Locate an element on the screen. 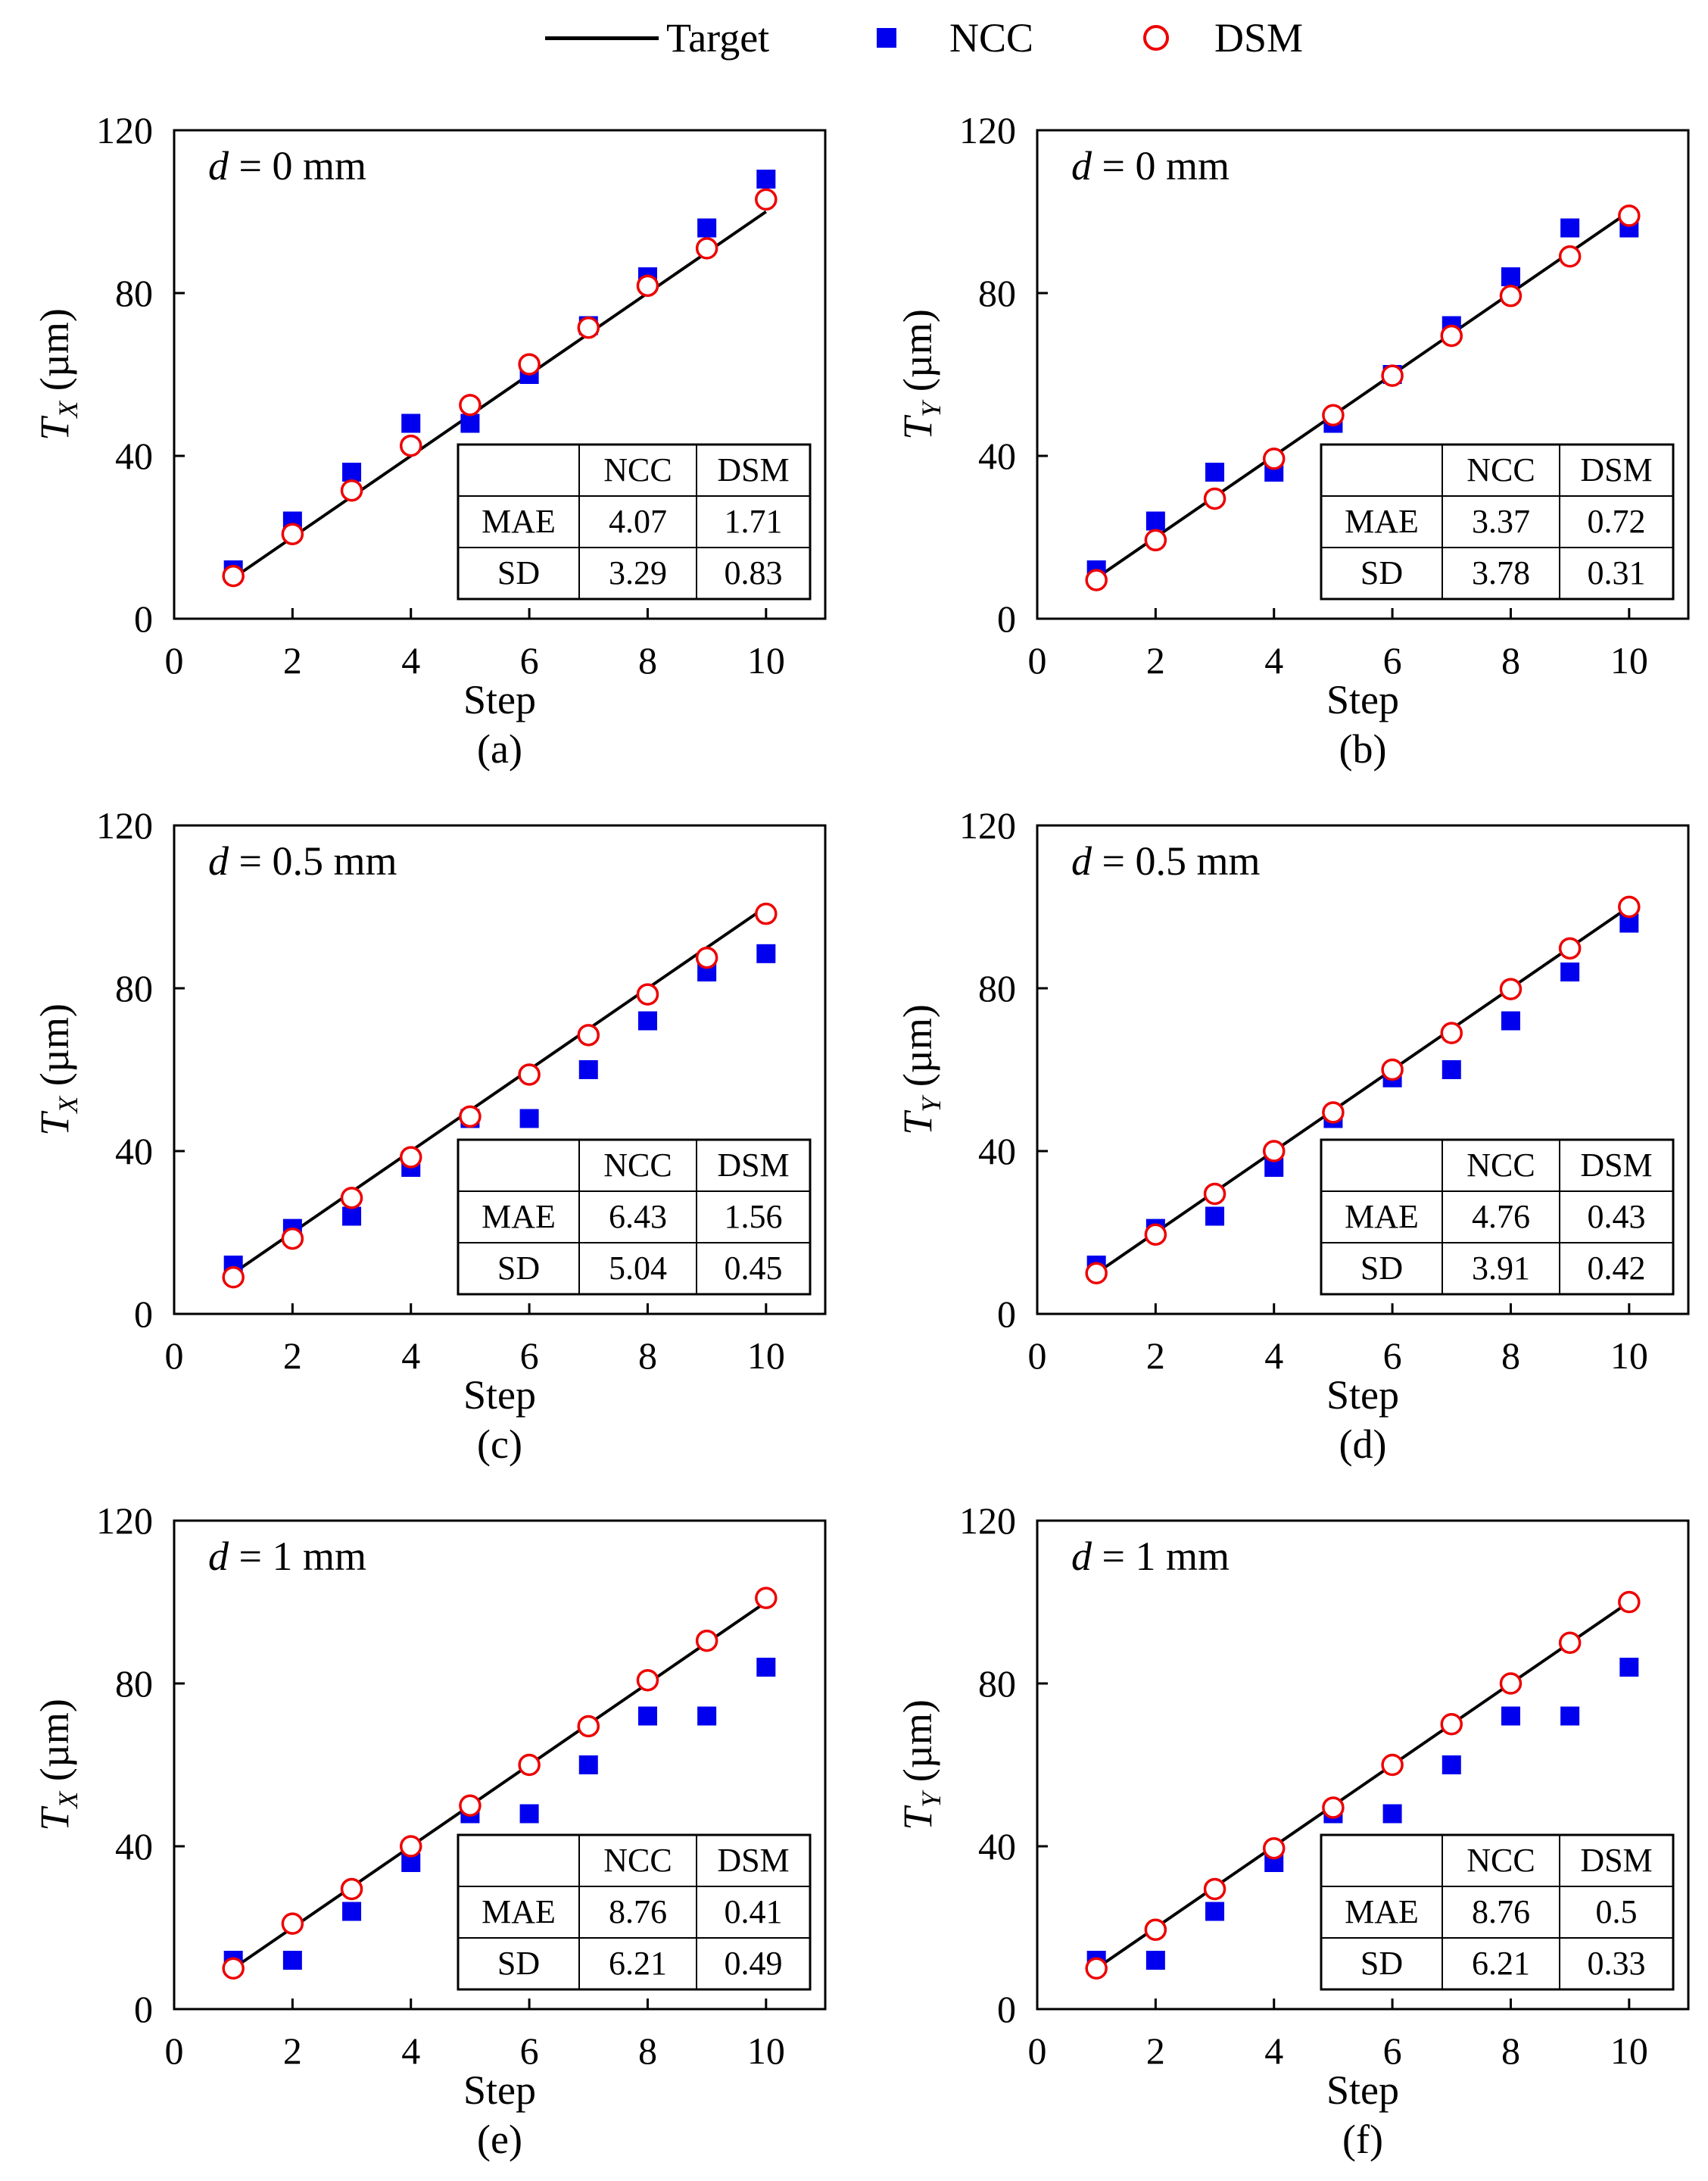 The image size is (1708, 2181). chart1-annotation-text: = 0 mm is located at coordinates (297, 166).